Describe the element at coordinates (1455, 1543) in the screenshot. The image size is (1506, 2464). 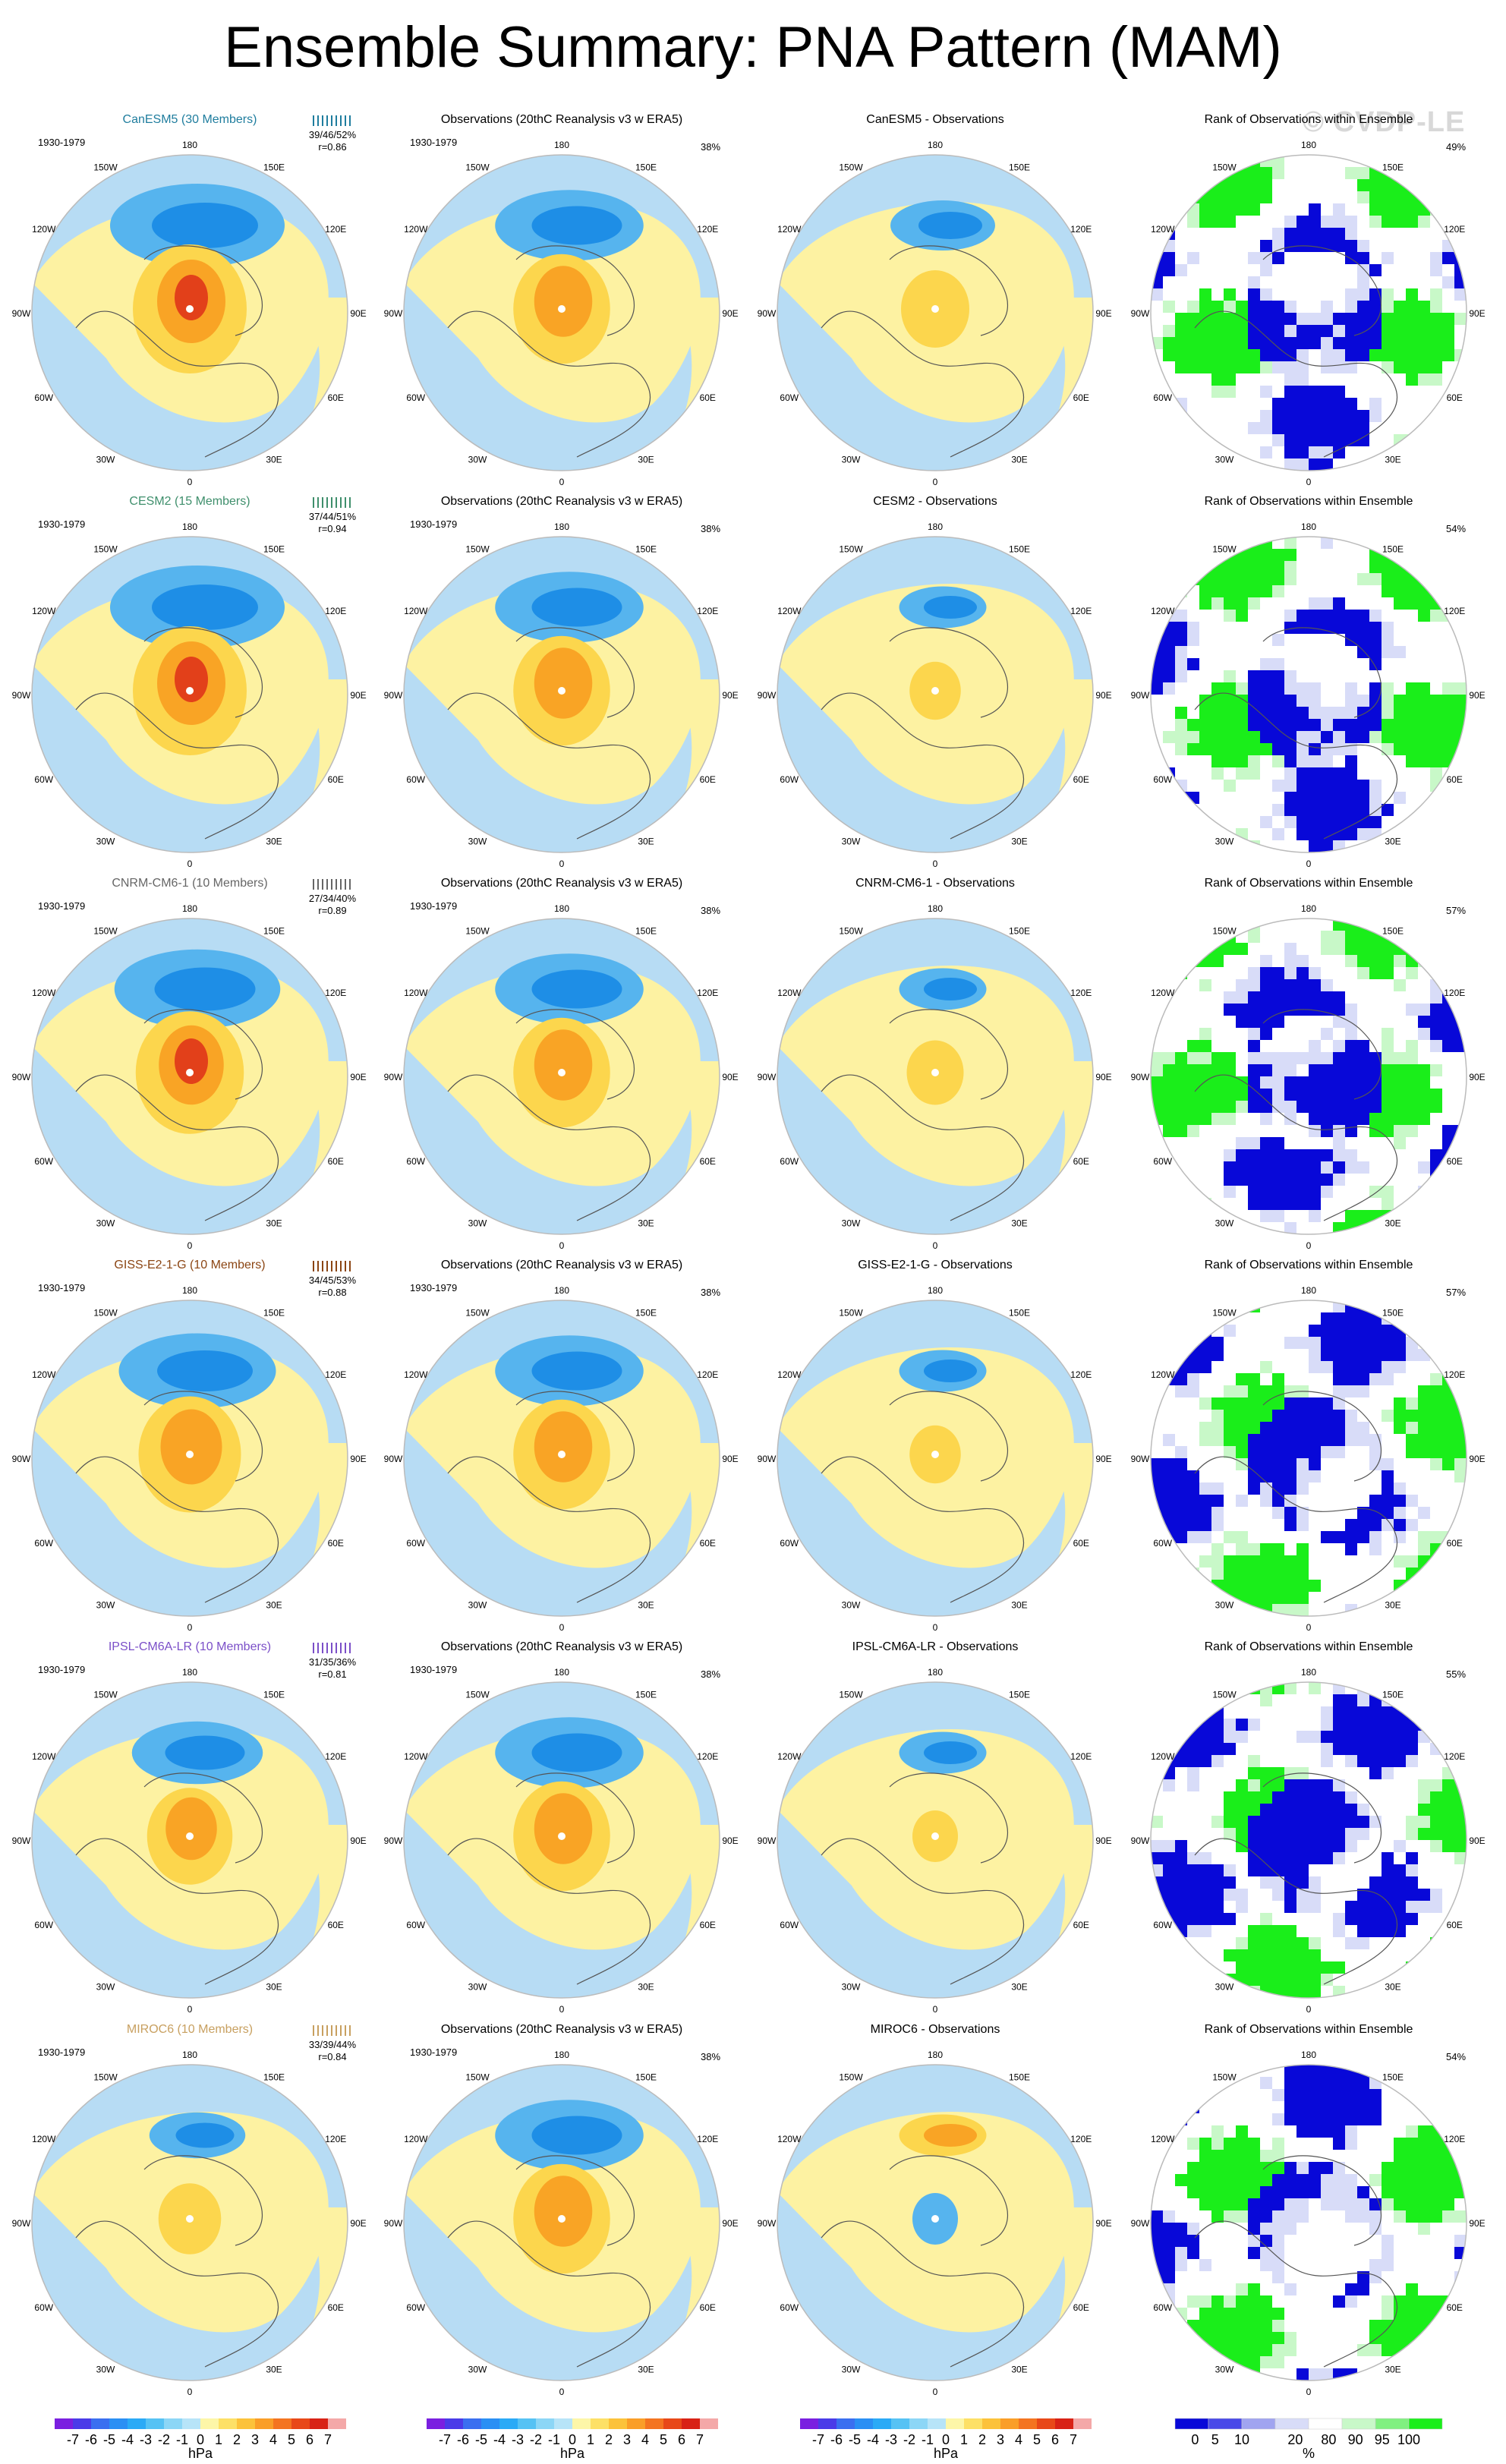
I see `longitude-label: 60E` at that location.